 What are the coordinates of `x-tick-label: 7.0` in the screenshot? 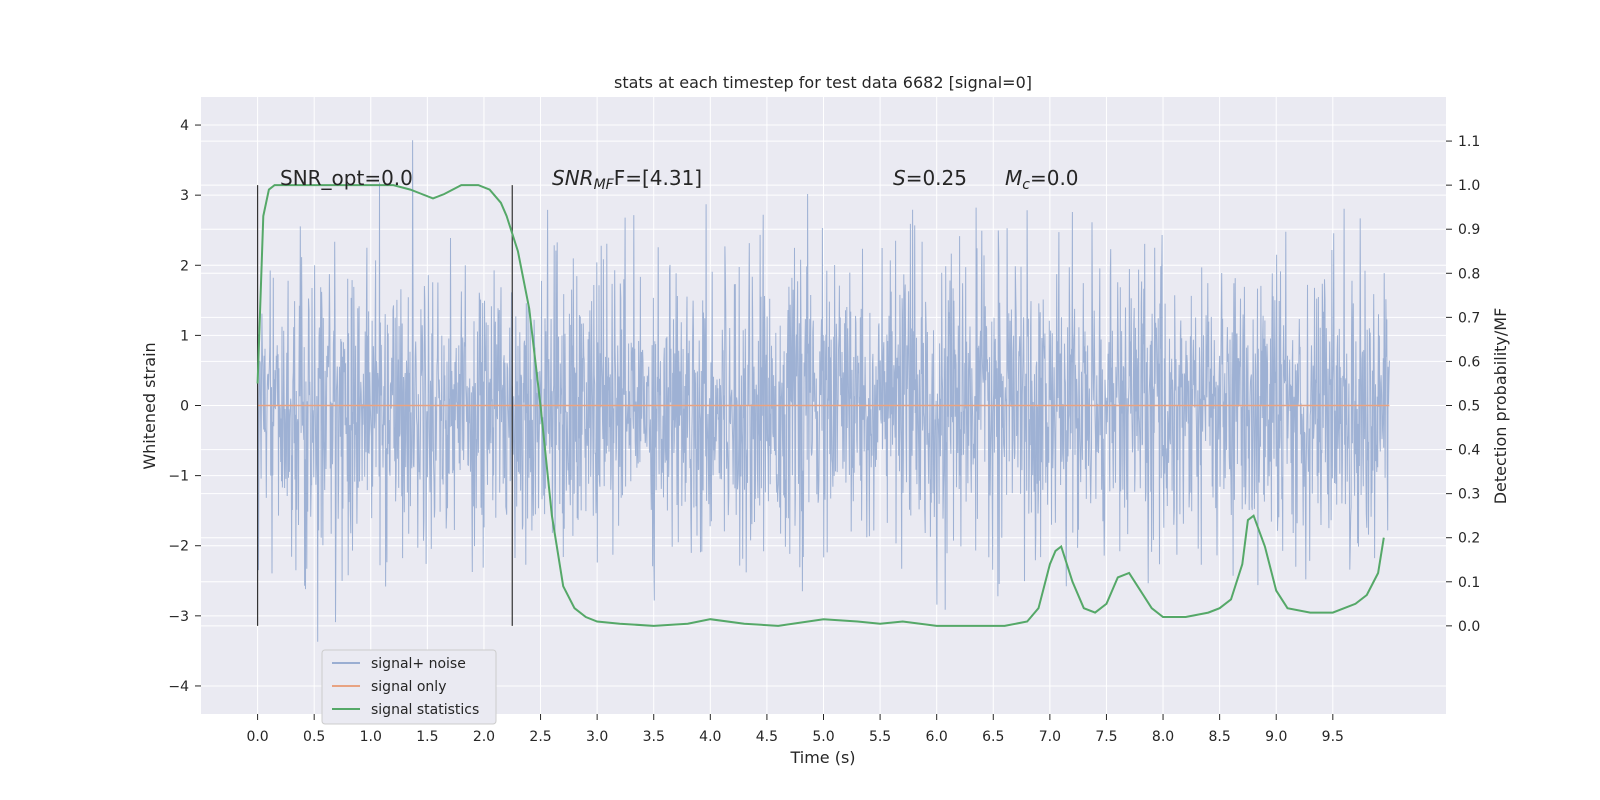 It's located at (1050, 737).